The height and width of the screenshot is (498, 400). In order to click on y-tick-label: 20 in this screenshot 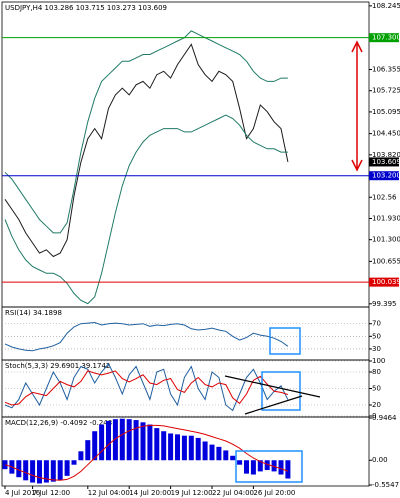, I will do `click(376, 405)`.